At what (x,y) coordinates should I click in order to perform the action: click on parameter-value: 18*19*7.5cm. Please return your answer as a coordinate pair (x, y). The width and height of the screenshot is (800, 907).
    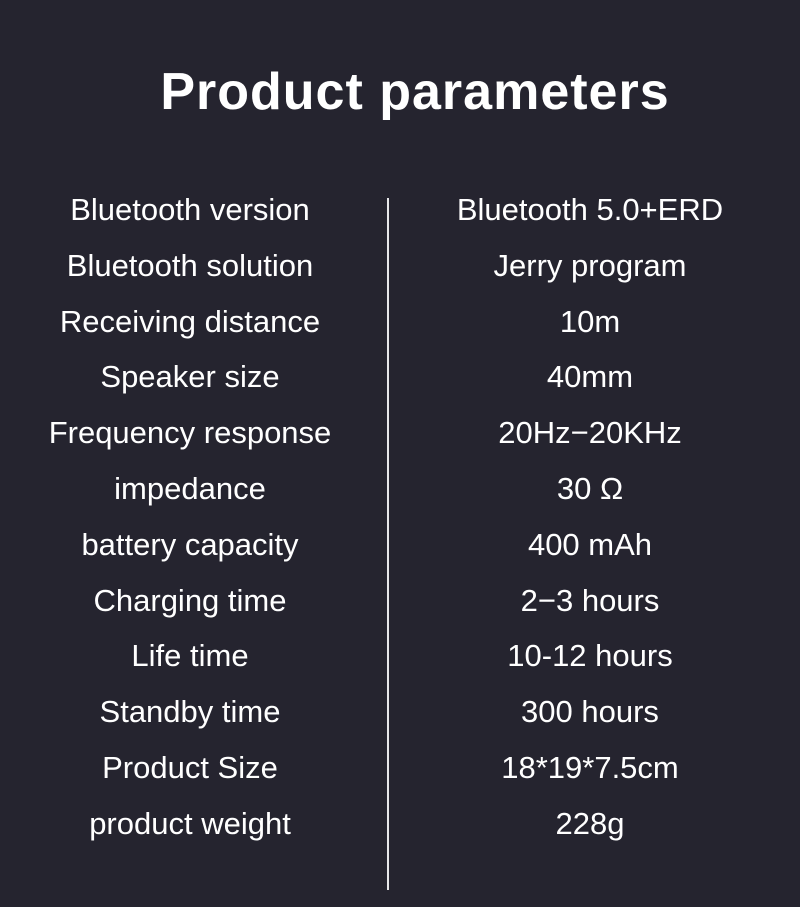
    Looking at the image, I should click on (590, 767).